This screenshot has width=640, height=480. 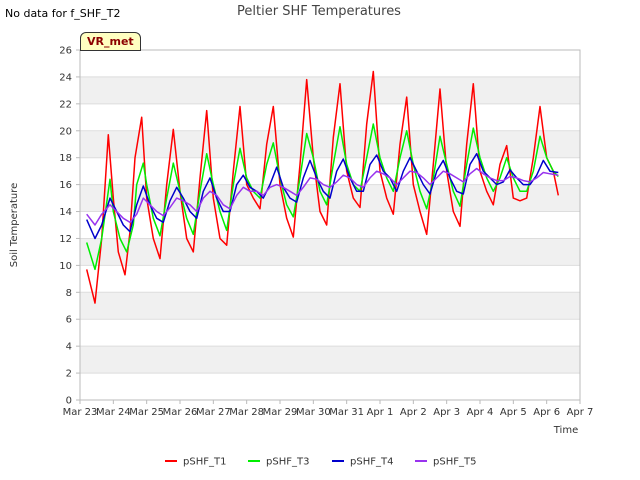 What do you see at coordinates (63, 13) in the screenshot?
I see `no-data-message: No data for f_SHF_T2` at bounding box center [63, 13].